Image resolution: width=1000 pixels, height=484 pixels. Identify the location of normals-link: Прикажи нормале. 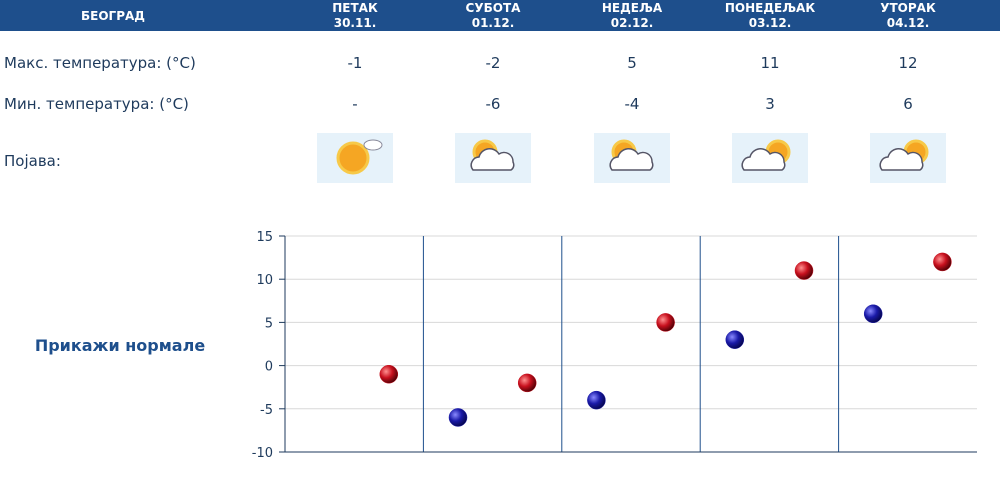
(120, 345).